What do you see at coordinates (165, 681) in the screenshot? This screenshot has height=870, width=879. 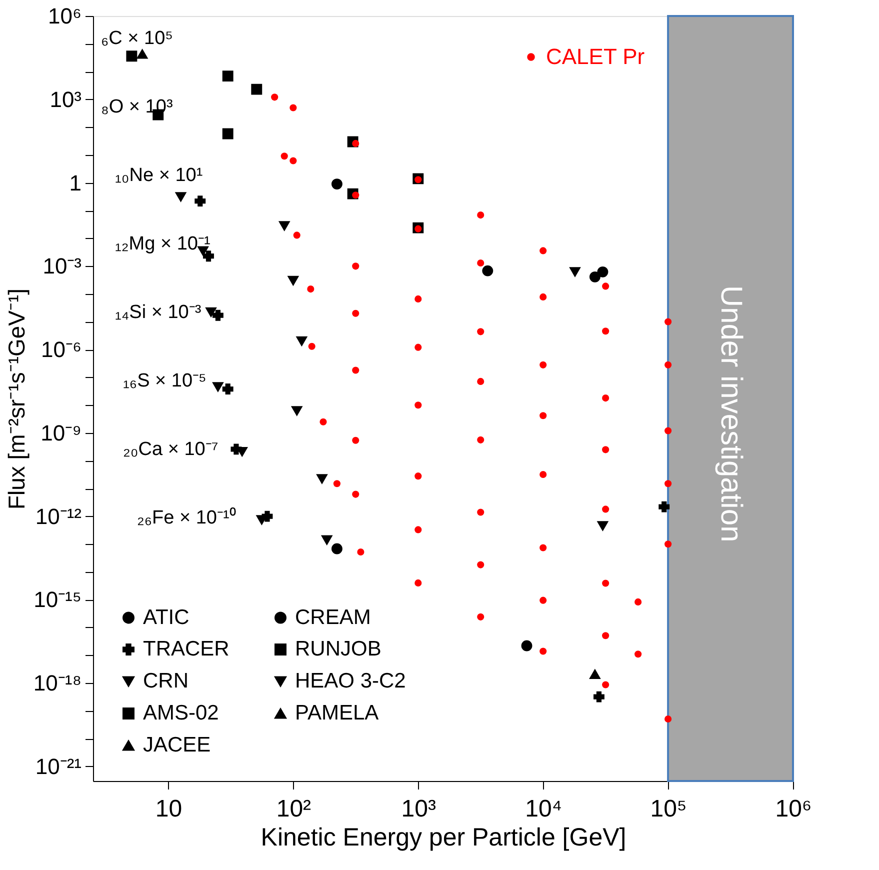 I see `legend-label: CRN` at bounding box center [165, 681].